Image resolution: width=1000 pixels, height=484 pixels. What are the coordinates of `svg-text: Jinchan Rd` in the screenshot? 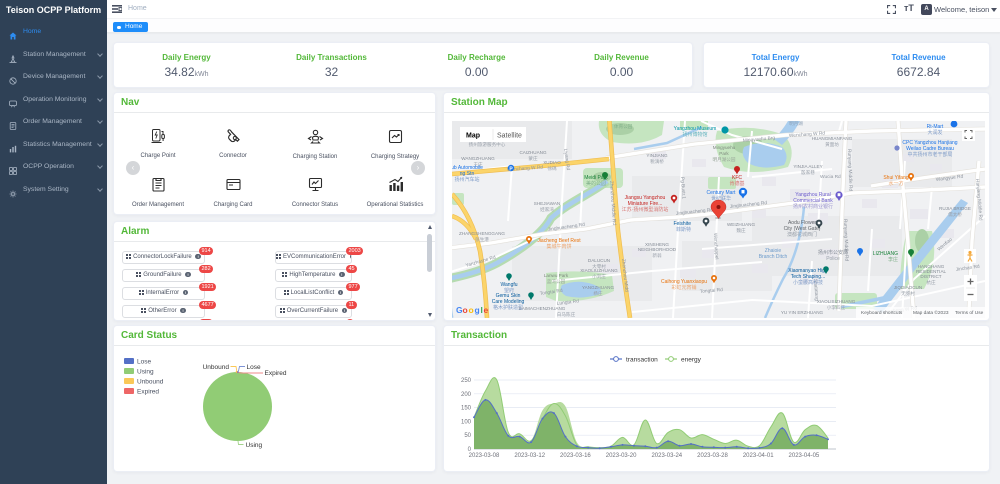 It's located at (967, 268).